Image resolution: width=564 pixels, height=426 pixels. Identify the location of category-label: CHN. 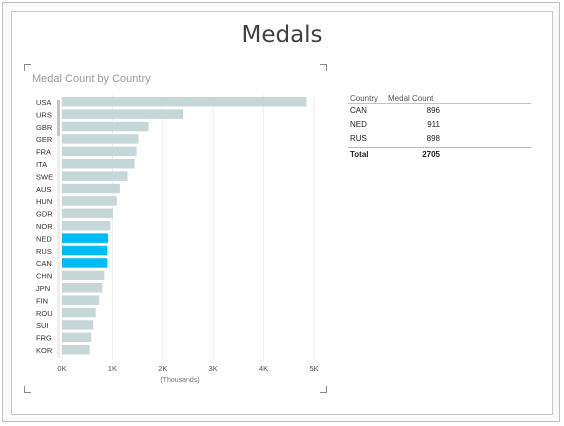
(44, 276).